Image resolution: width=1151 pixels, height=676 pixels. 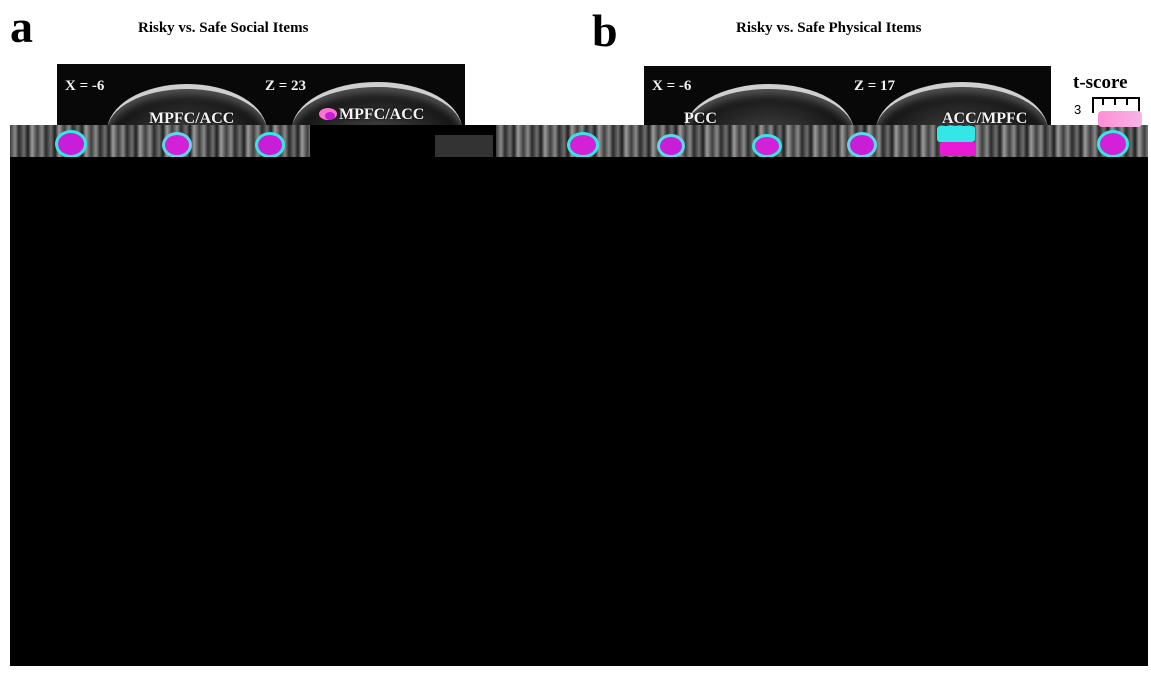 What do you see at coordinates (605, 30) in the screenshot?
I see `panel-b-letter: b` at bounding box center [605, 30].